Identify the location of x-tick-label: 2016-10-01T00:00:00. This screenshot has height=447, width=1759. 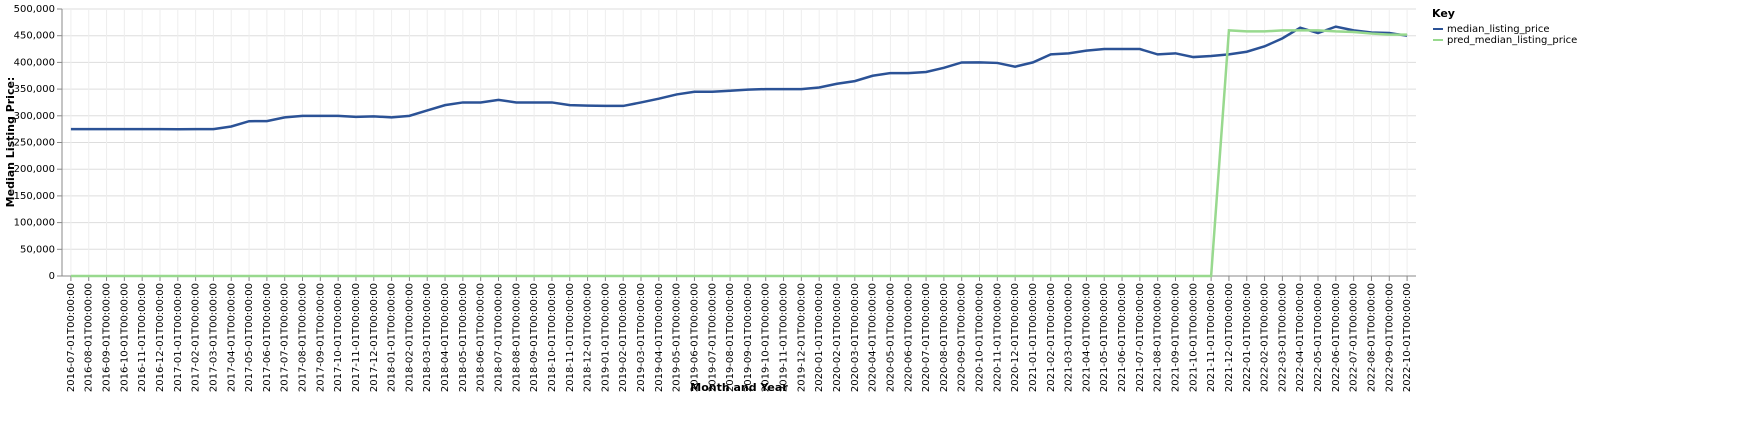
(124, 337).